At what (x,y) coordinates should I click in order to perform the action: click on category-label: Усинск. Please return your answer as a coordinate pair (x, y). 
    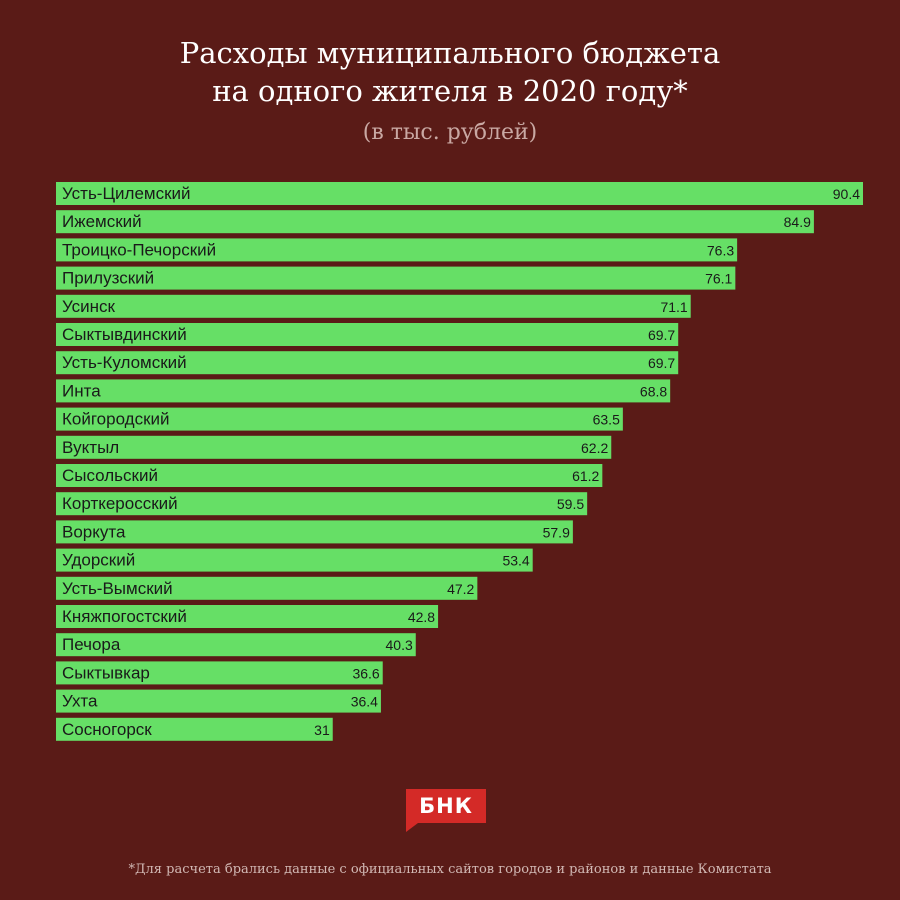
    Looking at the image, I should click on (89, 306).